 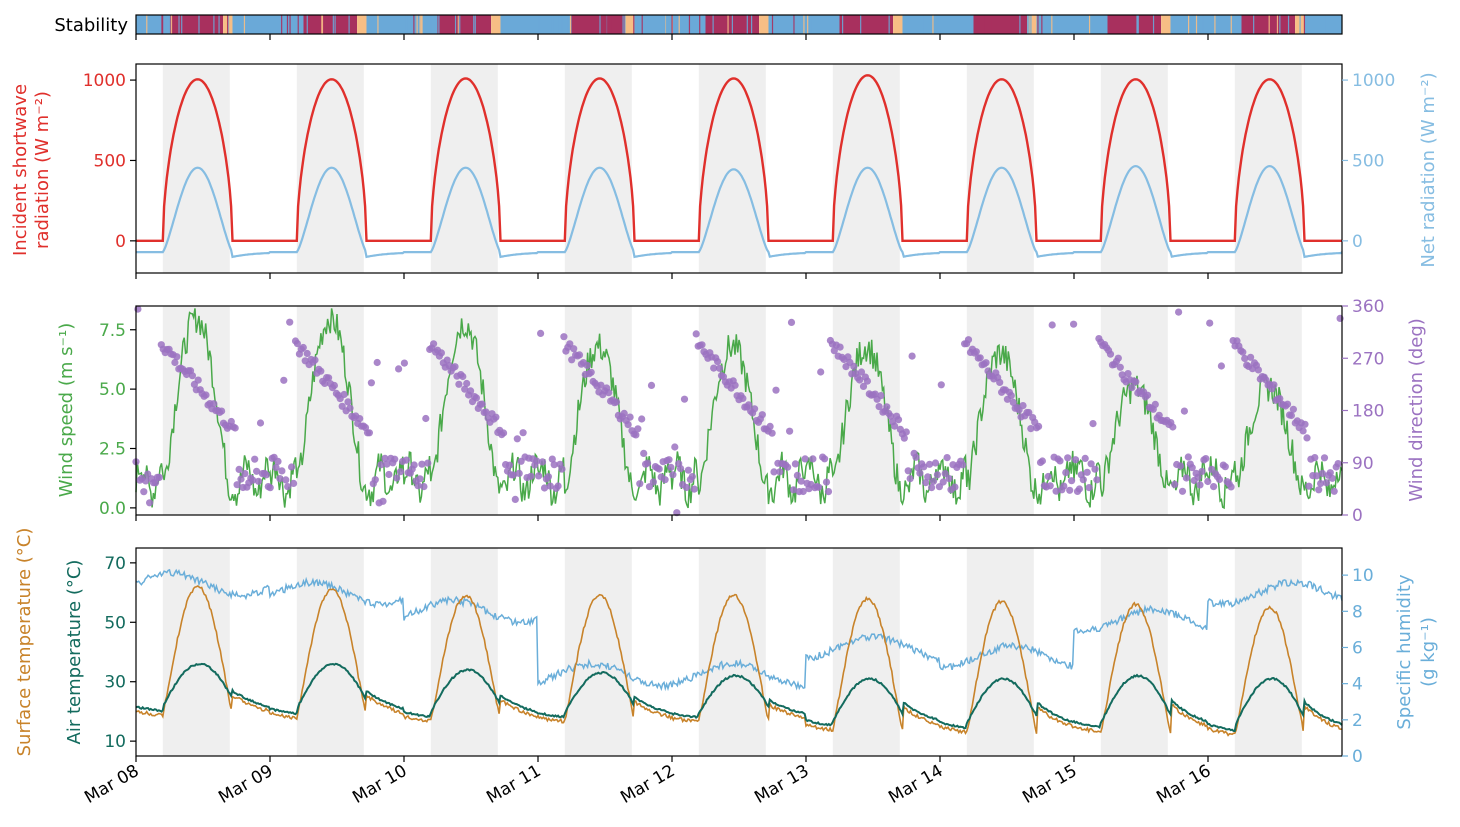 What do you see at coordinates (1368, 359) in the screenshot?
I see `y-tick-label: 270` at bounding box center [1368, 359].